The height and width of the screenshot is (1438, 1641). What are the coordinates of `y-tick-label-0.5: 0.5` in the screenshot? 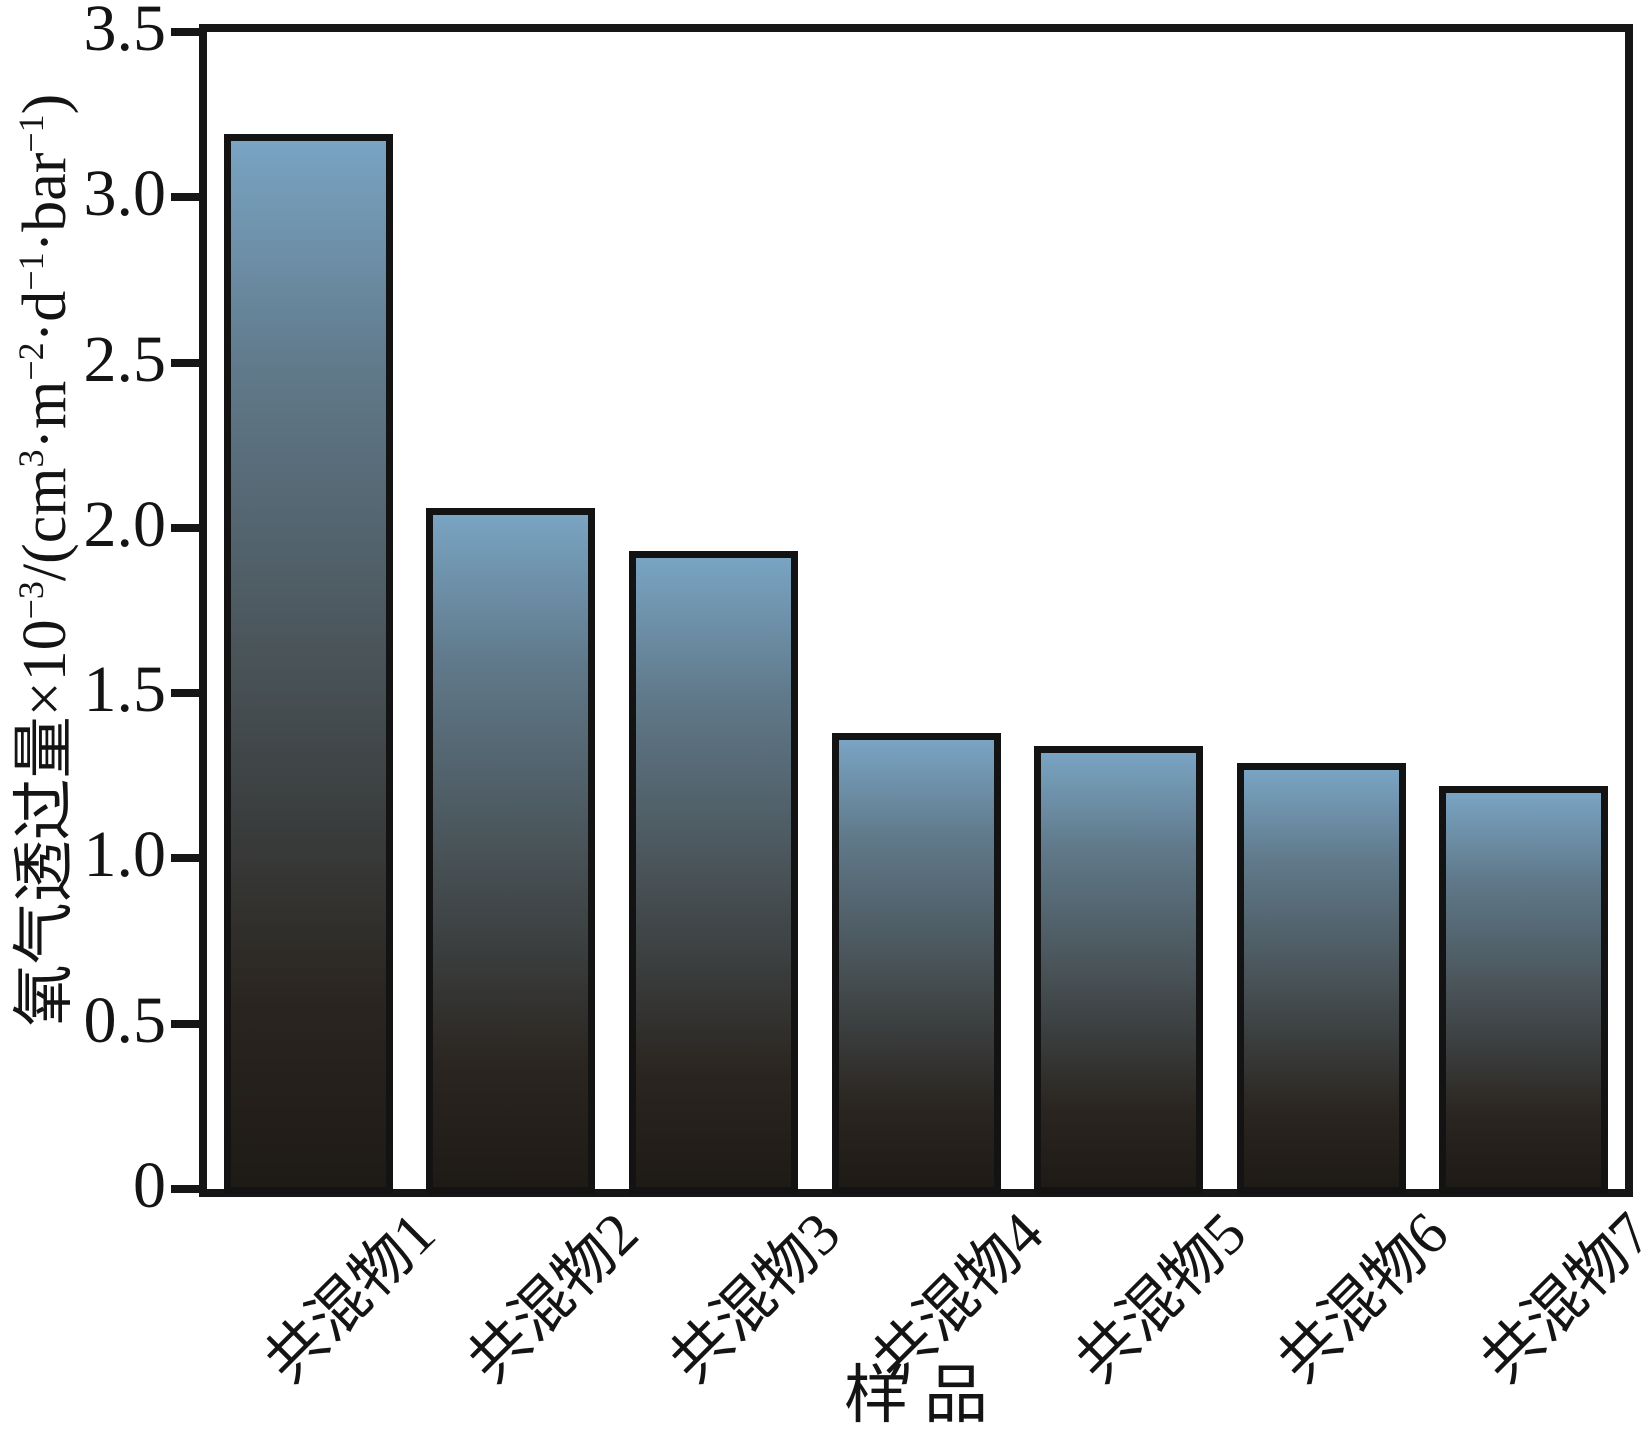 It's located at (125, 1020).